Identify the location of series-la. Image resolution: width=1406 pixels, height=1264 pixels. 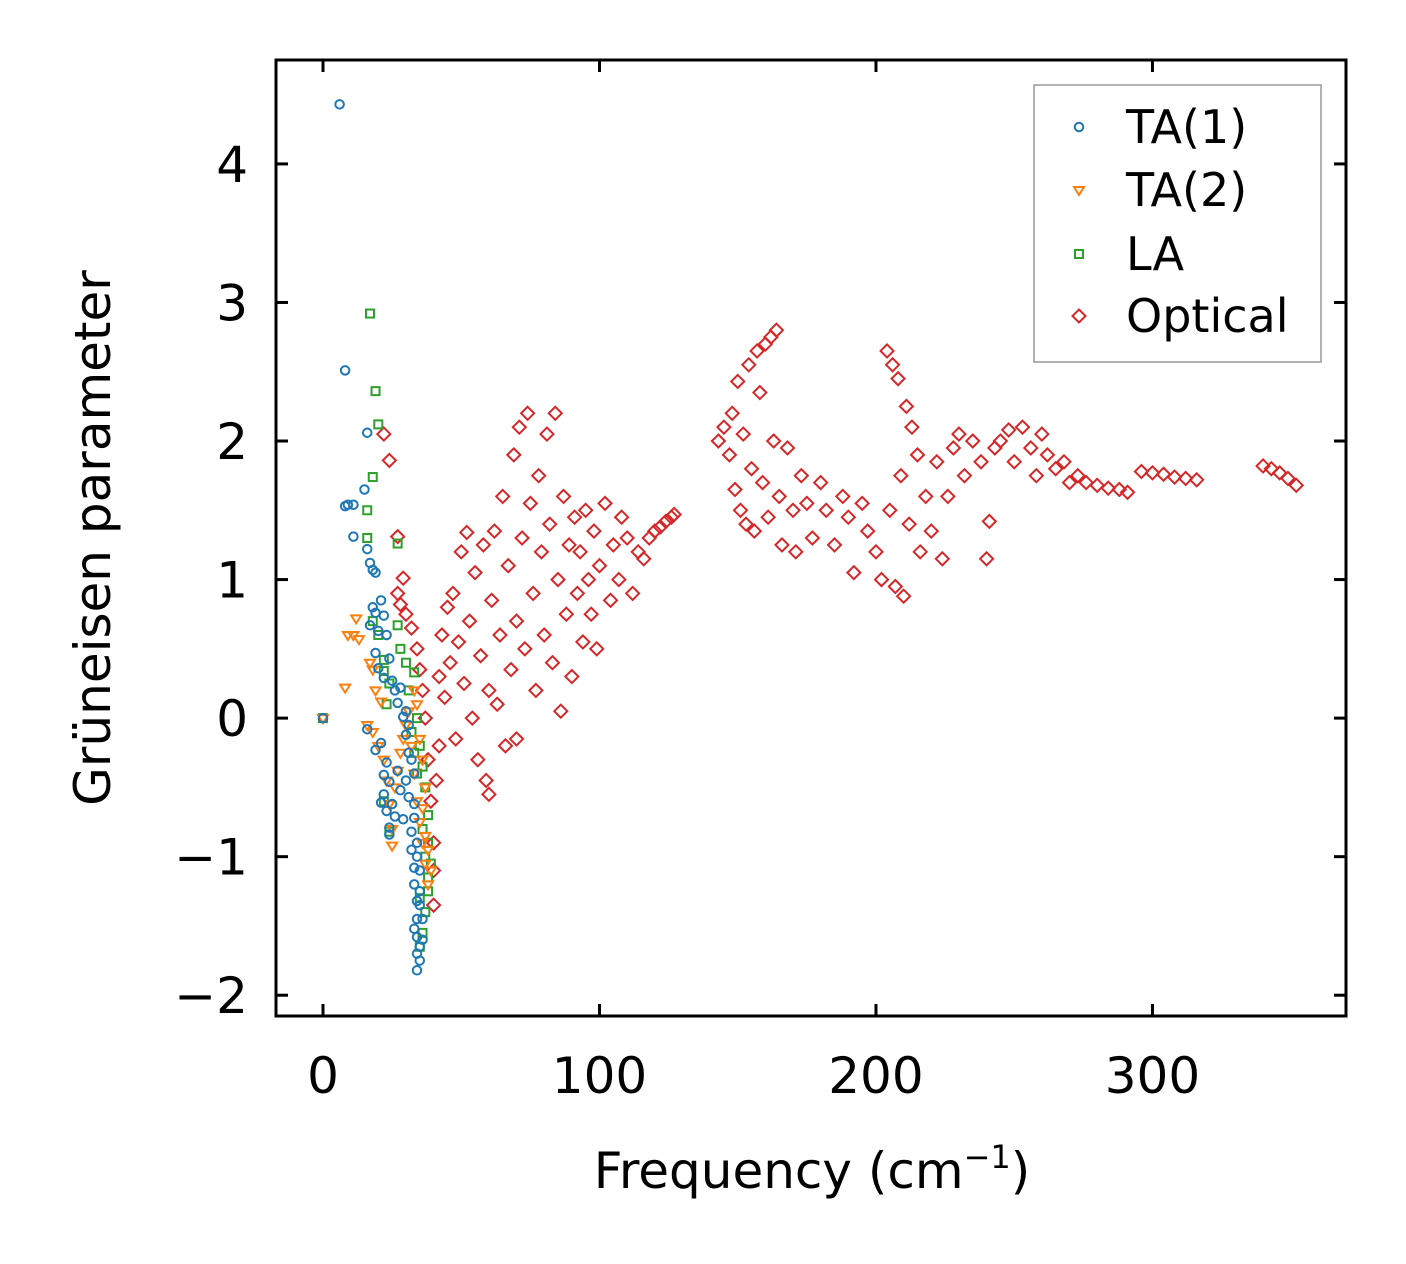
(377, 630).